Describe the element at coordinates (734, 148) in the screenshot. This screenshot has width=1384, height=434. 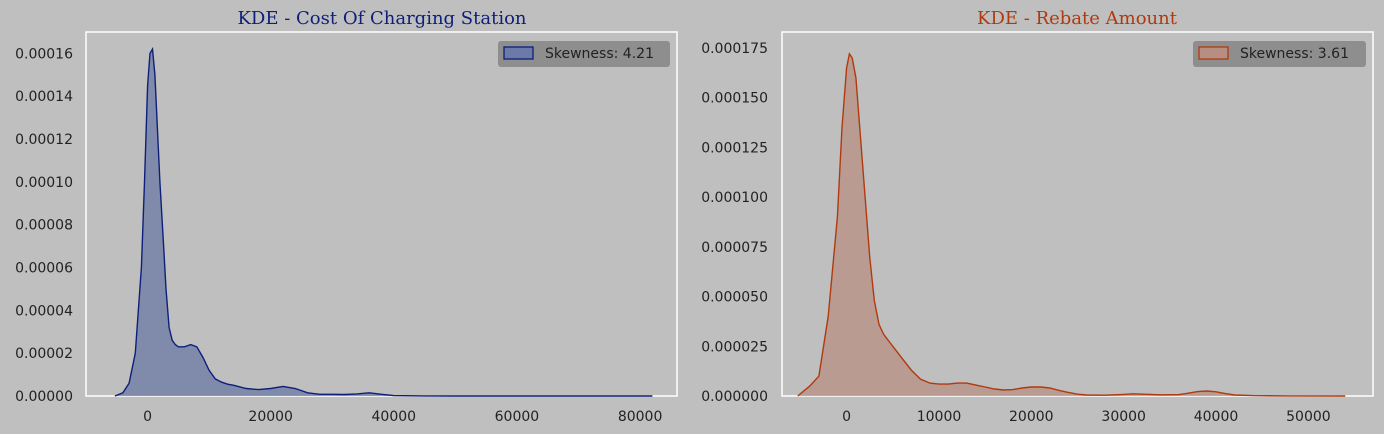
I see `y-tick-label: 0.000125` at that location.